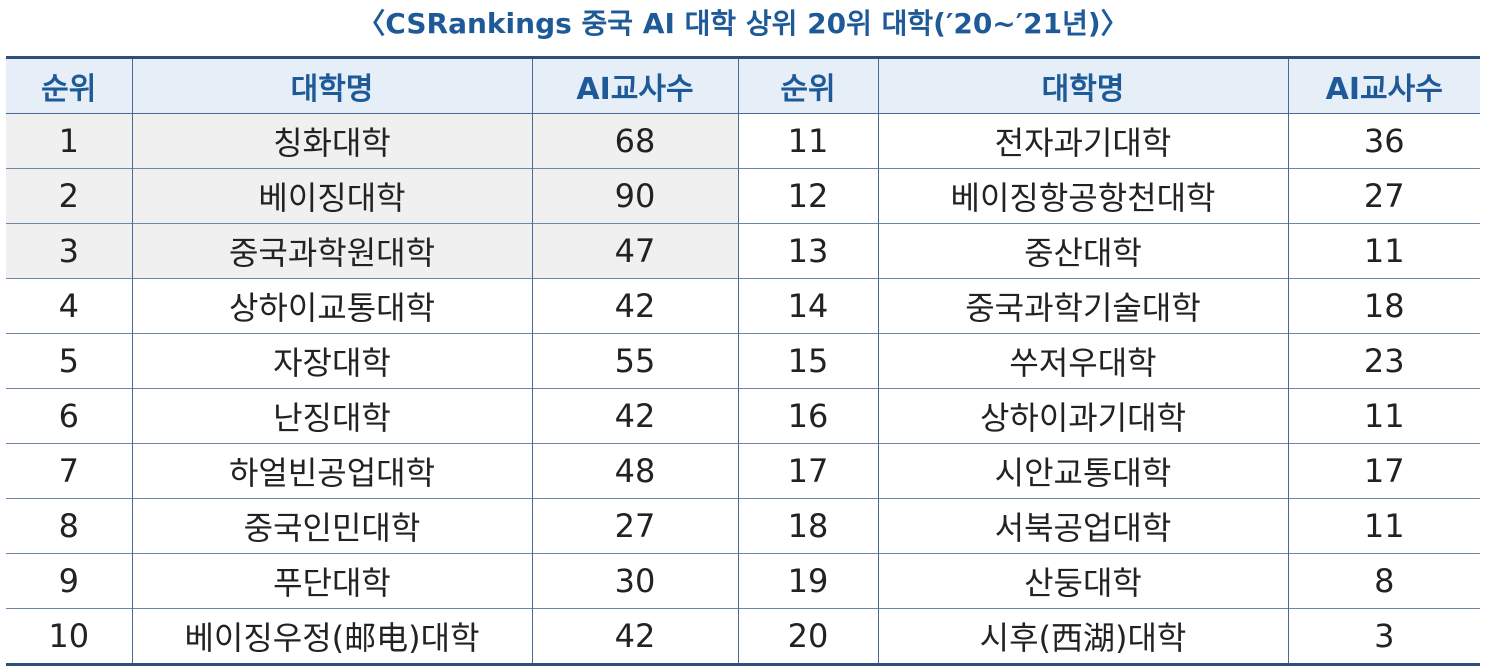 Image resolution: width=1486 pixels, height=666 pixels. What do you see at coordinates (69, 141) in the screenshot?
I see `rank-cell: 1` at bounding box center [69, 141].